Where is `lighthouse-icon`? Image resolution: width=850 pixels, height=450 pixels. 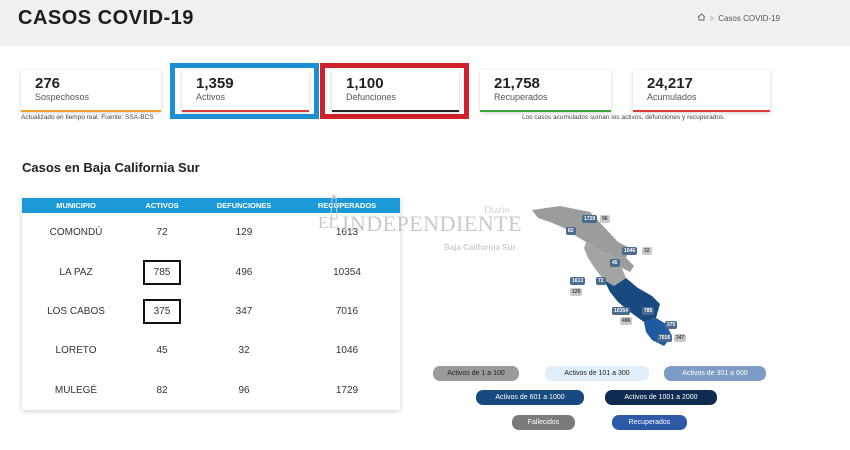 lighthouse-icon is located at coordinates (334, 207).